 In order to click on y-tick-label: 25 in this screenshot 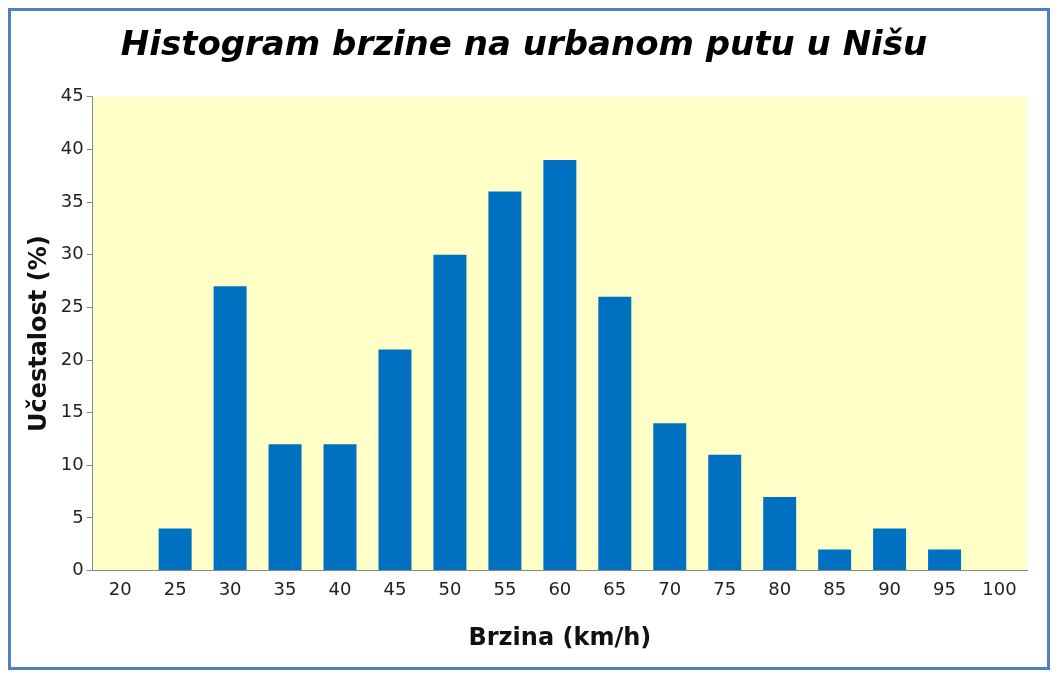, I will do `click(72, 306)`.